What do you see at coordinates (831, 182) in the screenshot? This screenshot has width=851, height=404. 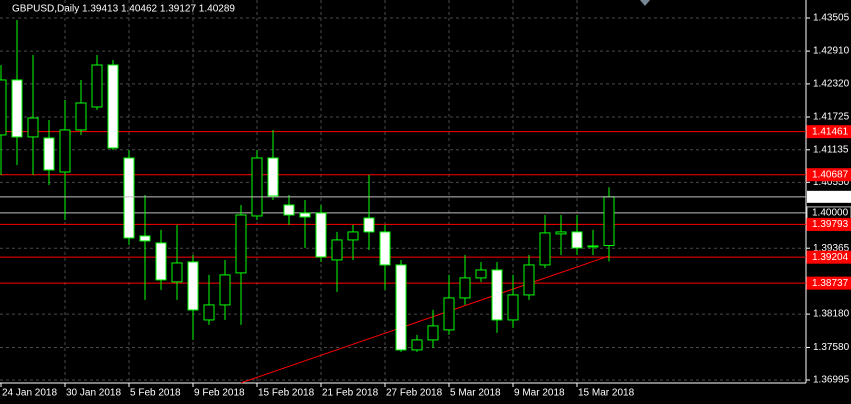 I see `y-tick-label: 1.40550` at bounding box center [831, 182].